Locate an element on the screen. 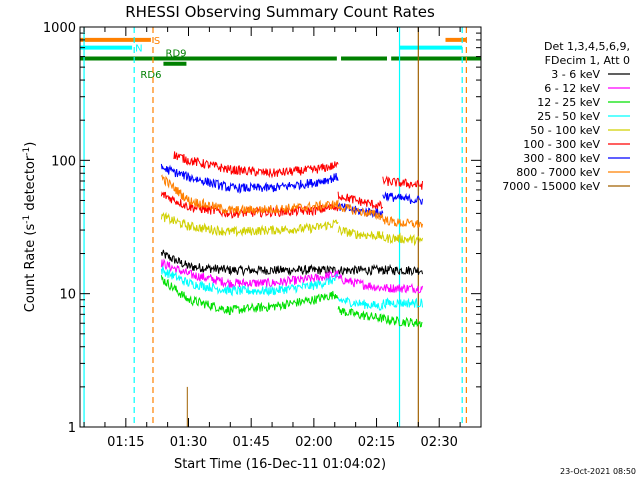 This screenshot has width=640, height=480. y-tick-label: 1000 is located at coordinates (59, 28).